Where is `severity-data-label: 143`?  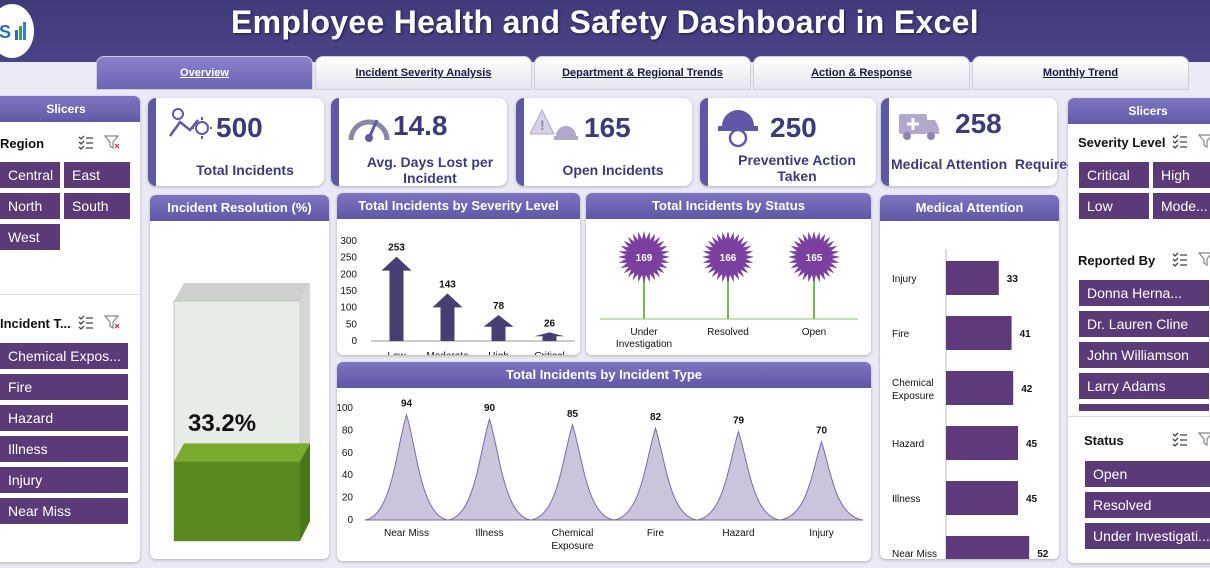
severity-data-label: 143 is located at coordinates (447, 284).